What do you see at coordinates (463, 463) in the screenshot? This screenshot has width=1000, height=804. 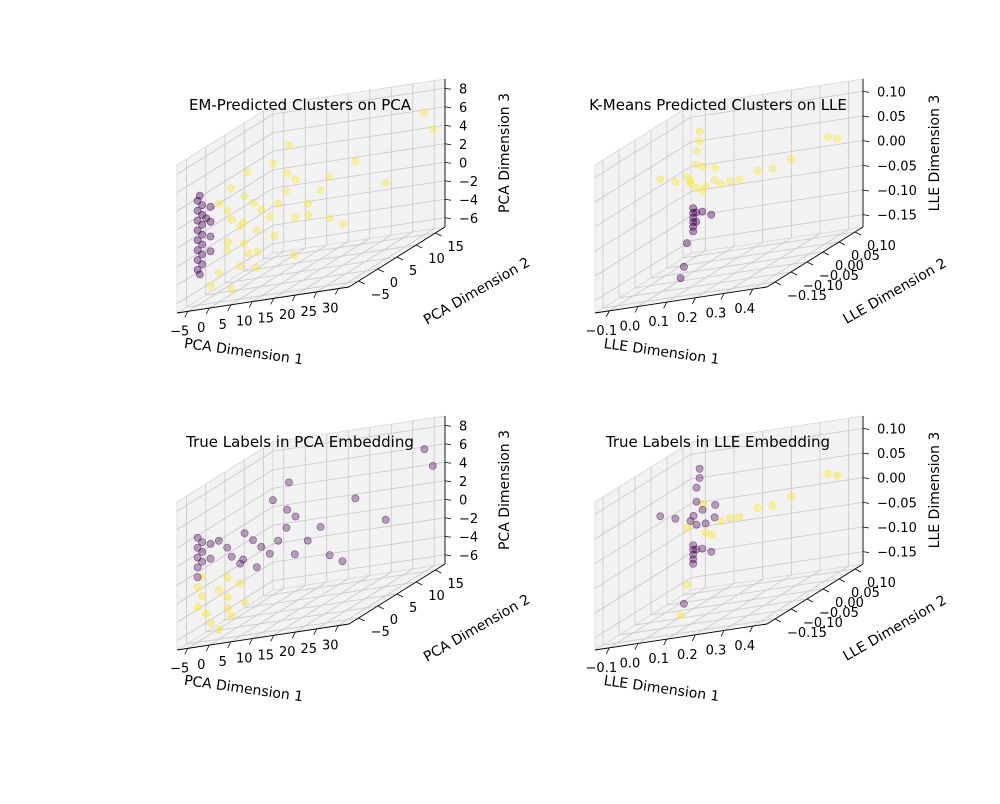 I see `z-tick-label: 4` at bounding box center [463, 463].